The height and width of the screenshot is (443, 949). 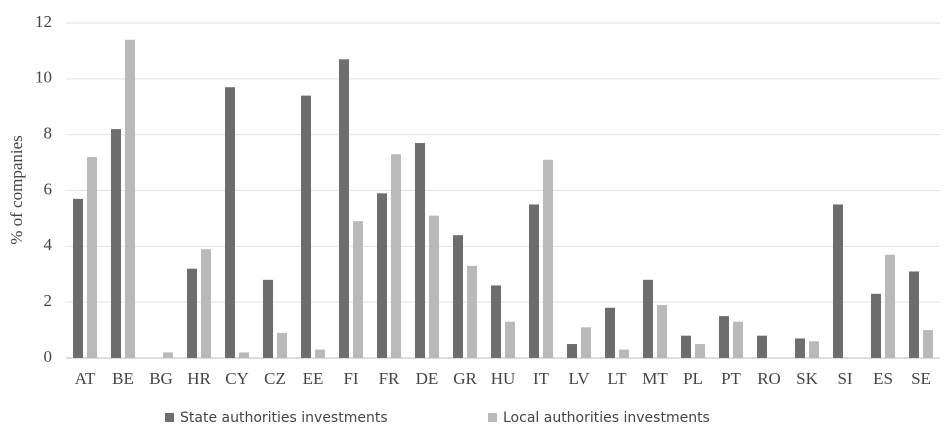 I want to click on x-tick-label: DE, so click(x=427, y=378).